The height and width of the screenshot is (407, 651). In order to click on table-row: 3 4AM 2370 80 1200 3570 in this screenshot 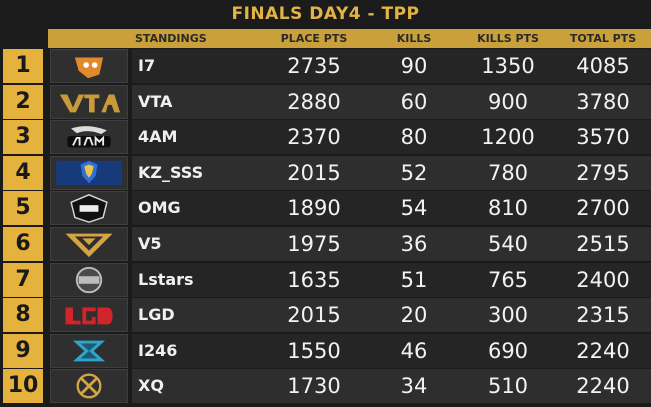, I will do `click(325, 137)`.